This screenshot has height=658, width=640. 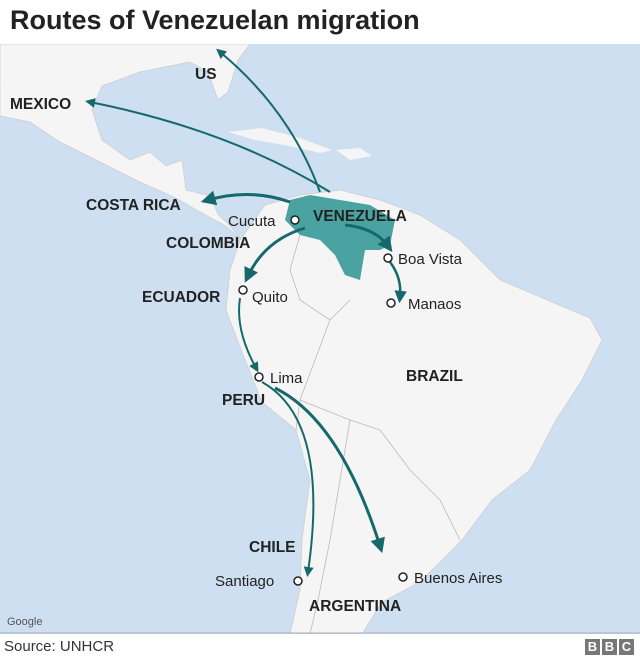 I want to click on label-brazil: BRAZIL, so click(x=434, y=376).